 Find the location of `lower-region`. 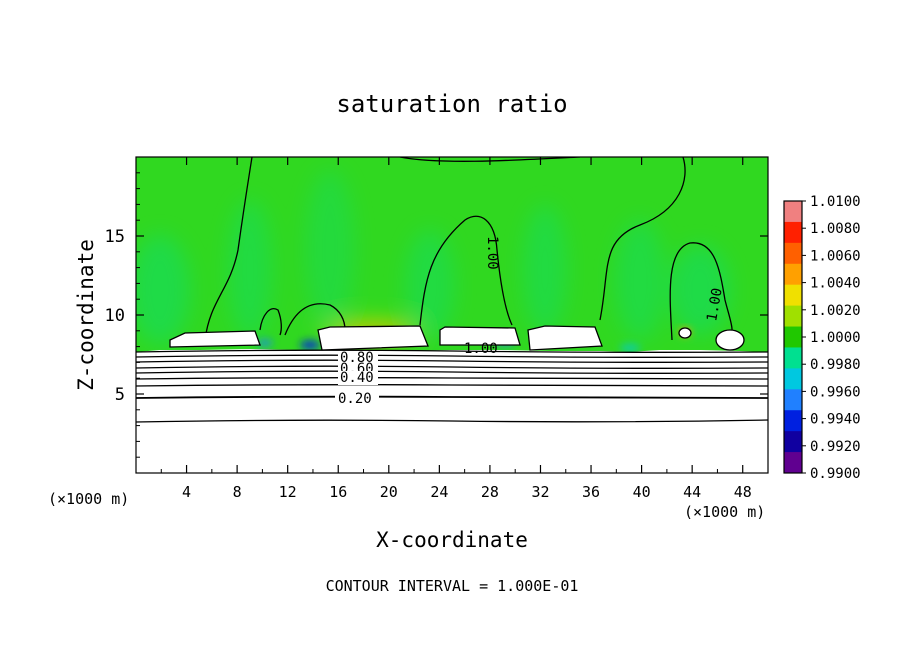

lower-region is located at coordinates (452, 411).